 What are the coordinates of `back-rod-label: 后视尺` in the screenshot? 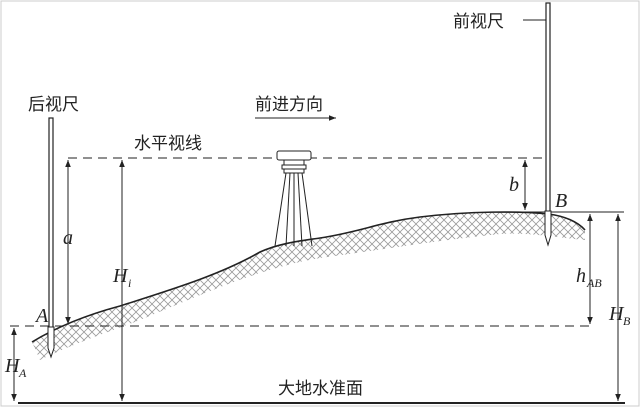 It's located at (53, 105).